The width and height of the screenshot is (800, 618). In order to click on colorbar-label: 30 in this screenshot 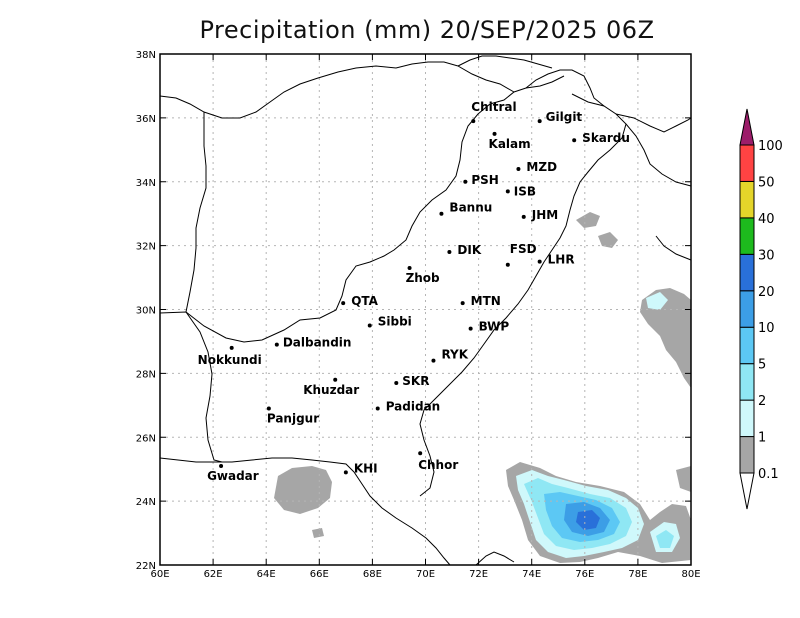, I will do `click(766, 255)`.